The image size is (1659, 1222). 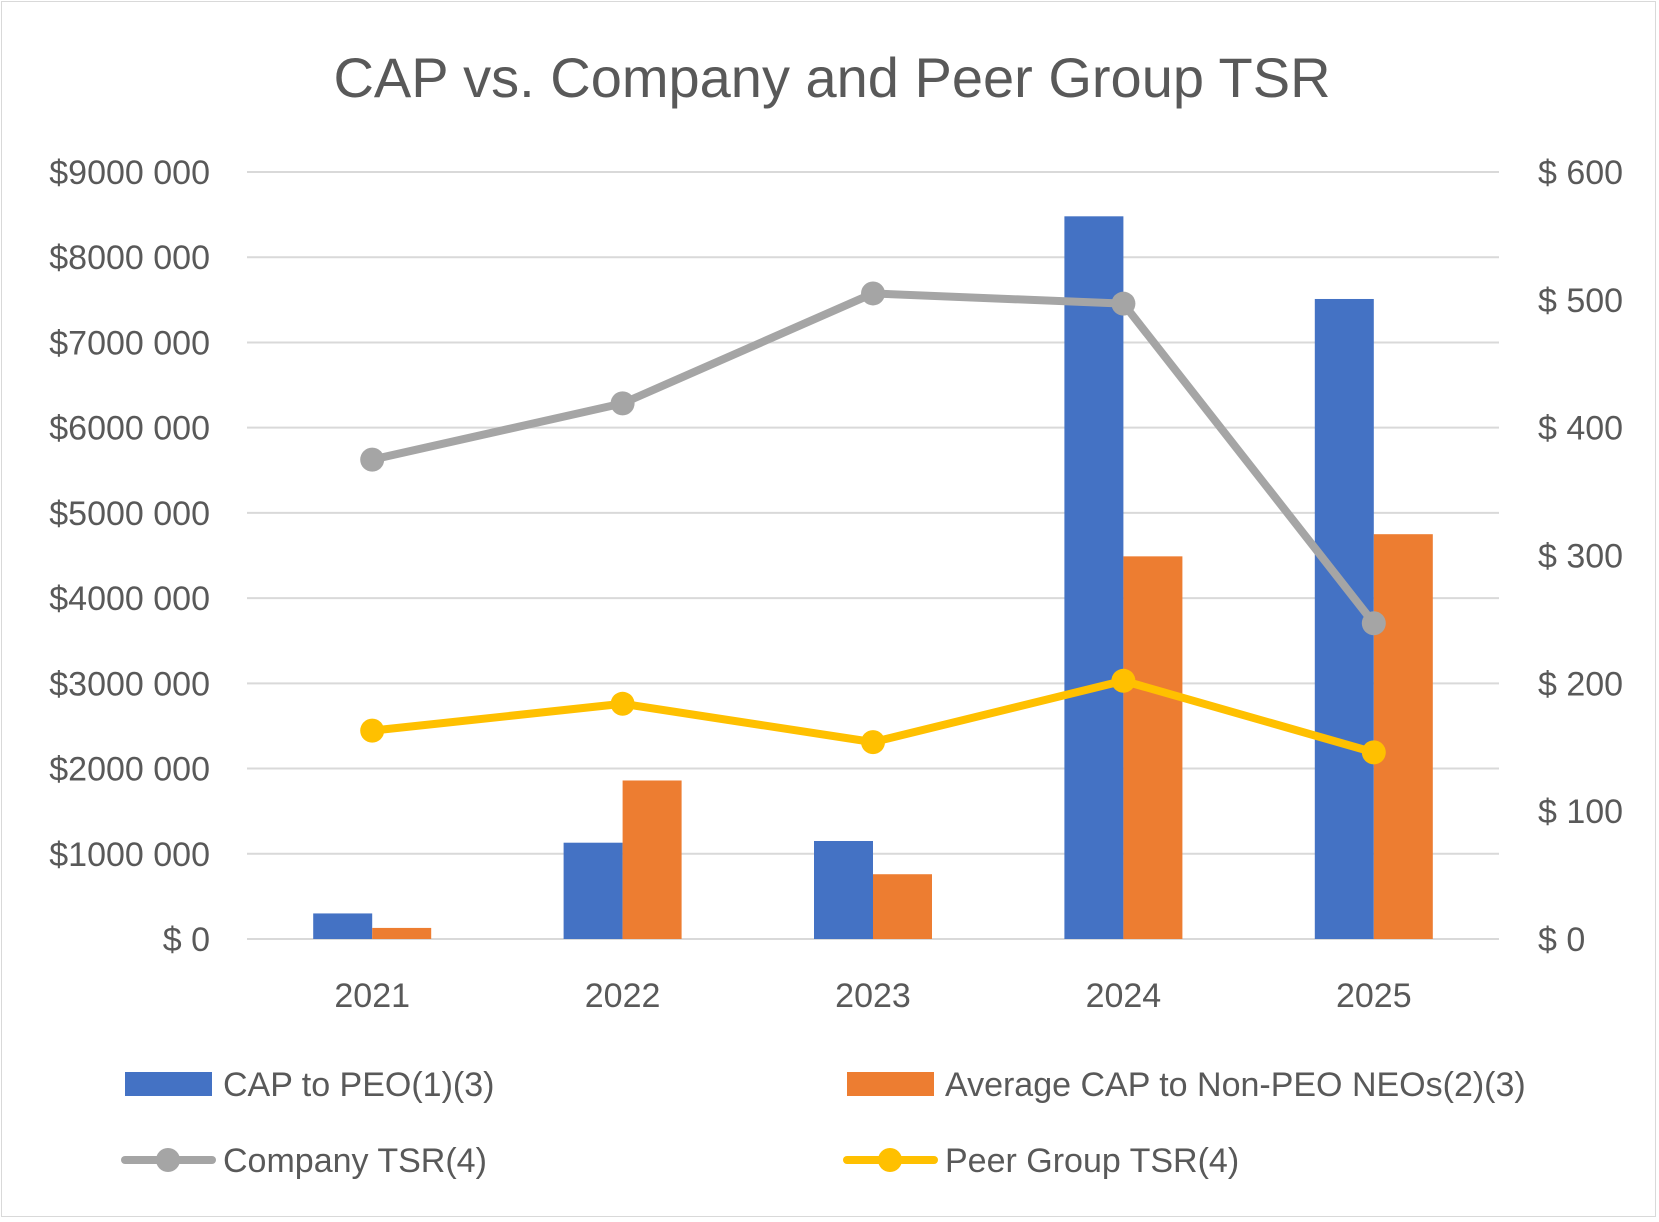 What do you see at coordinates (129, 684) in the screenshot?
I see `left-axis-tick-label: $3000 000` at bounding box center [129, 684].